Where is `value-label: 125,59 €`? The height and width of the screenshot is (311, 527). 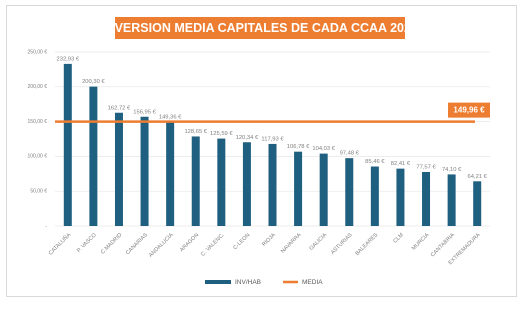
value-label: 125,59 € is located at coordinates (221, 134).